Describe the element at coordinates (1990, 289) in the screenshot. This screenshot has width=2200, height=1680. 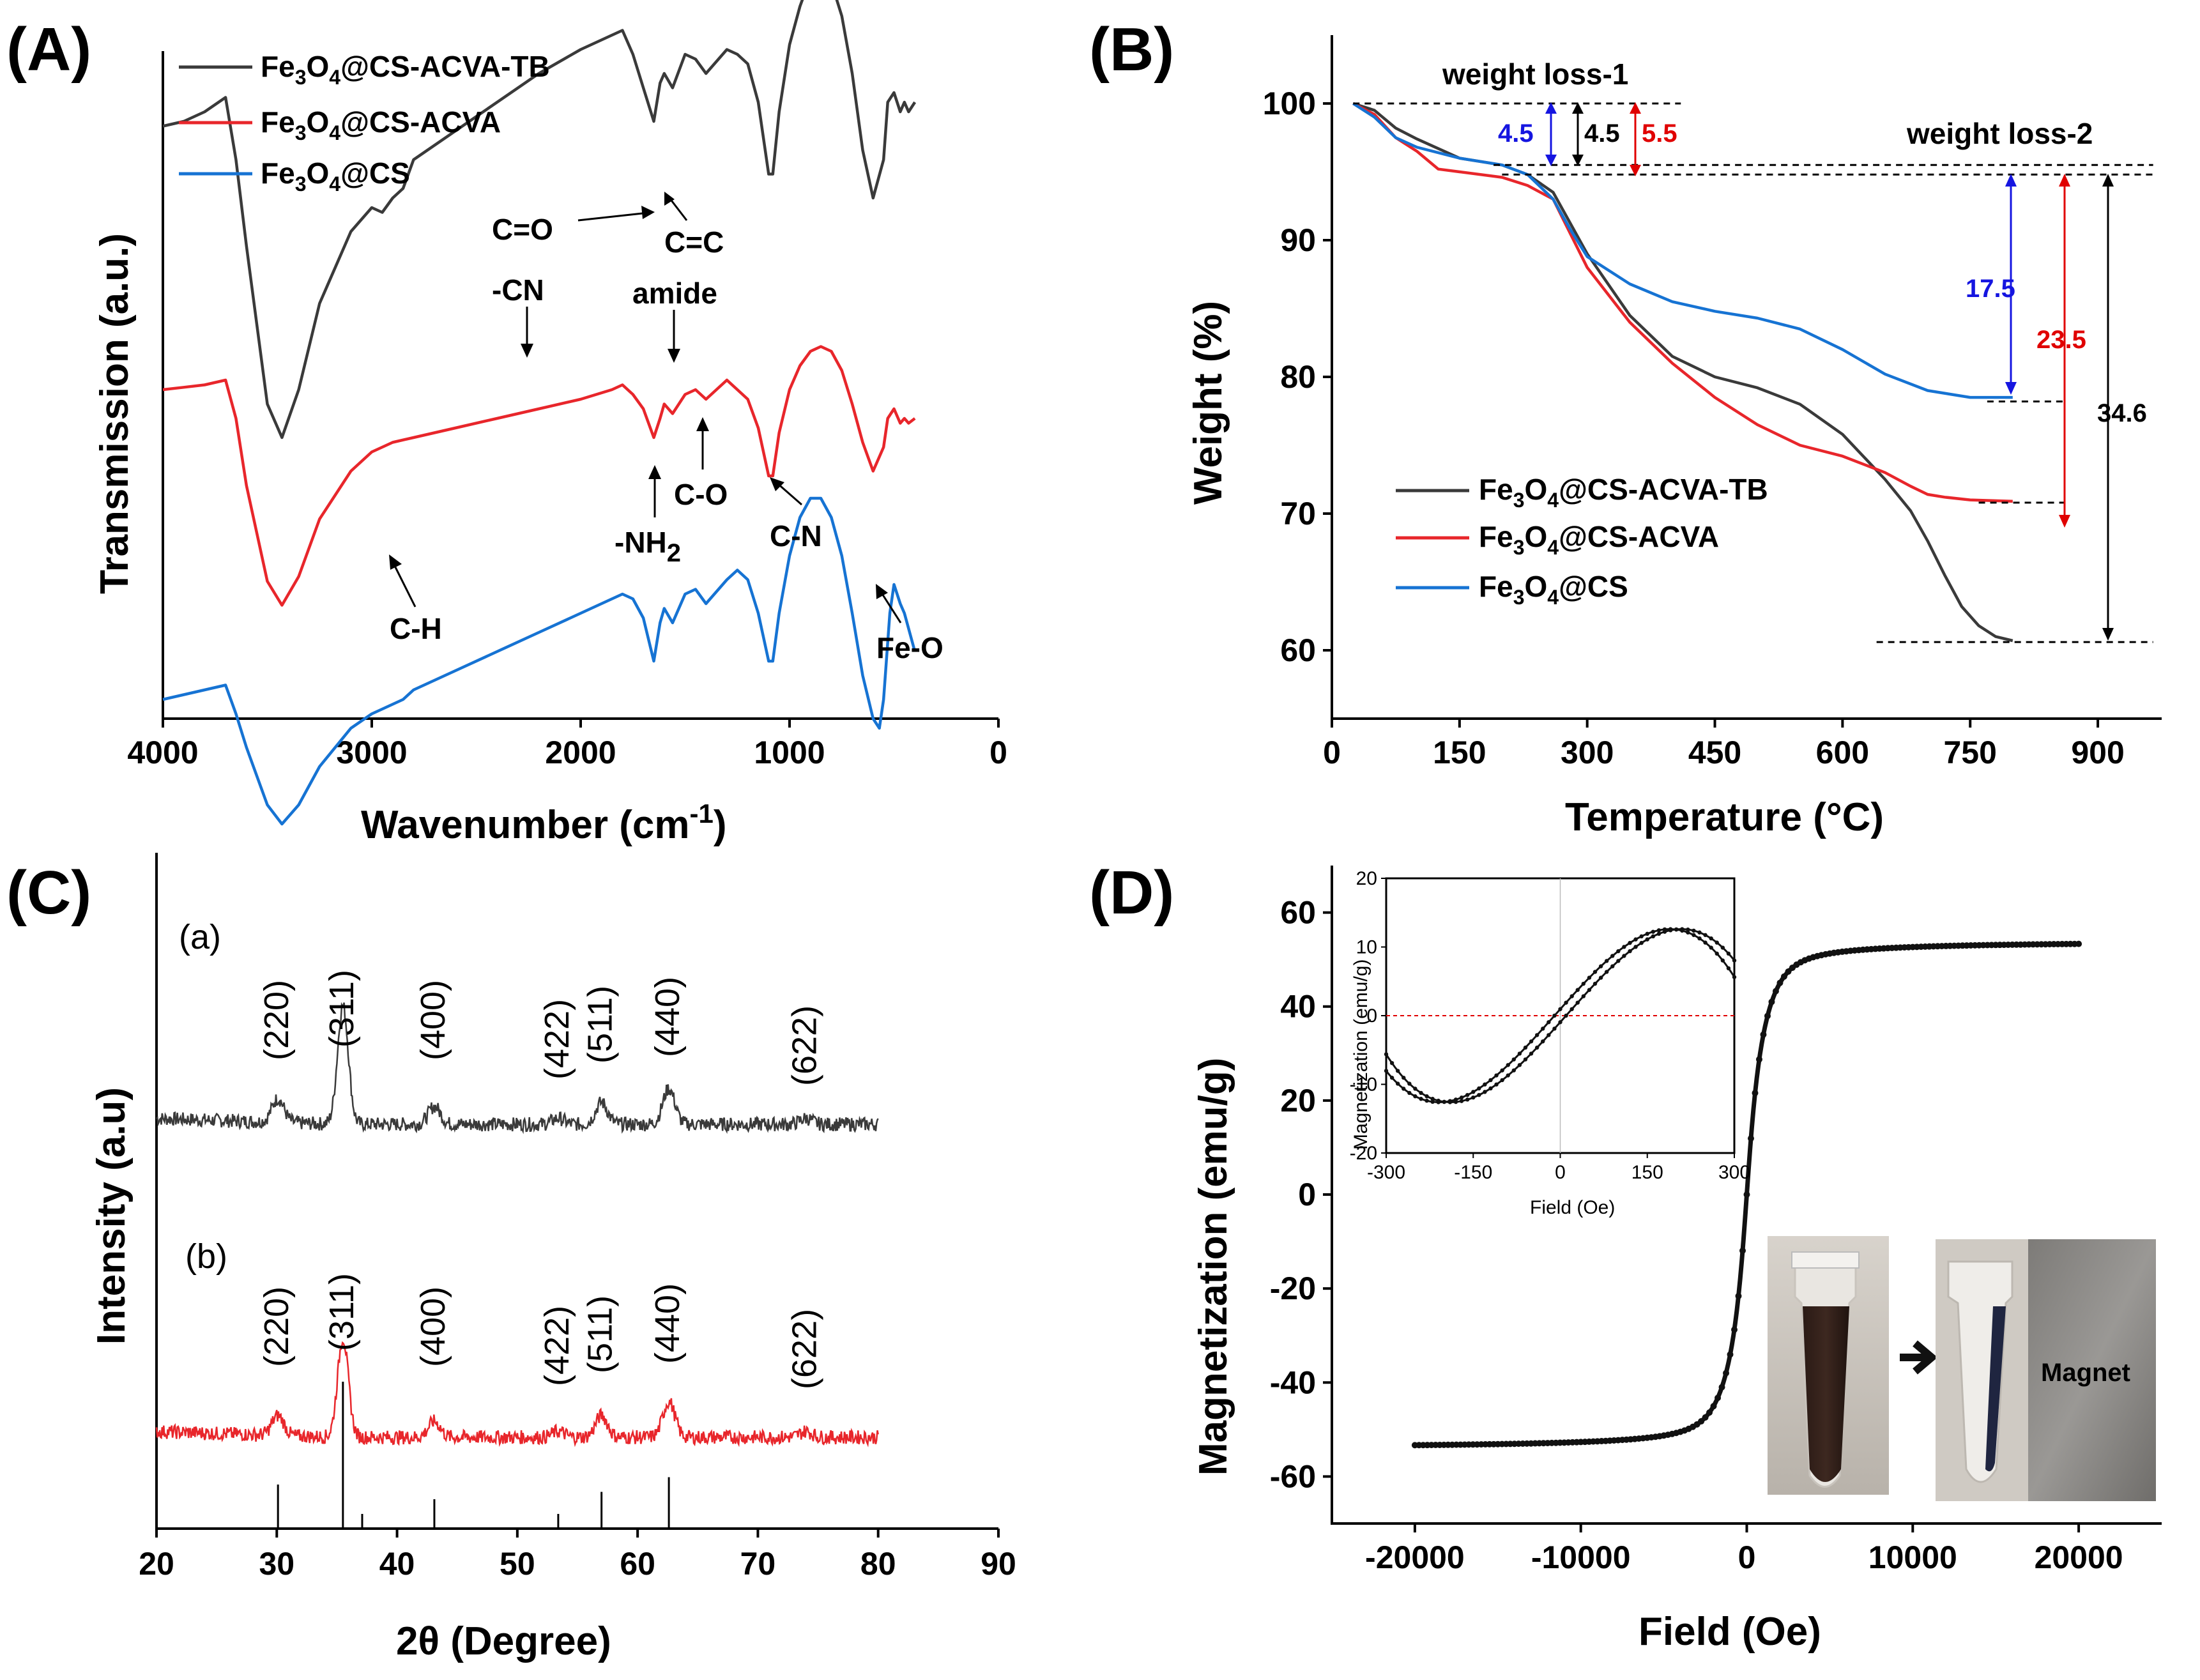
I see `ann-b-blue-big: 17.5` at that location.